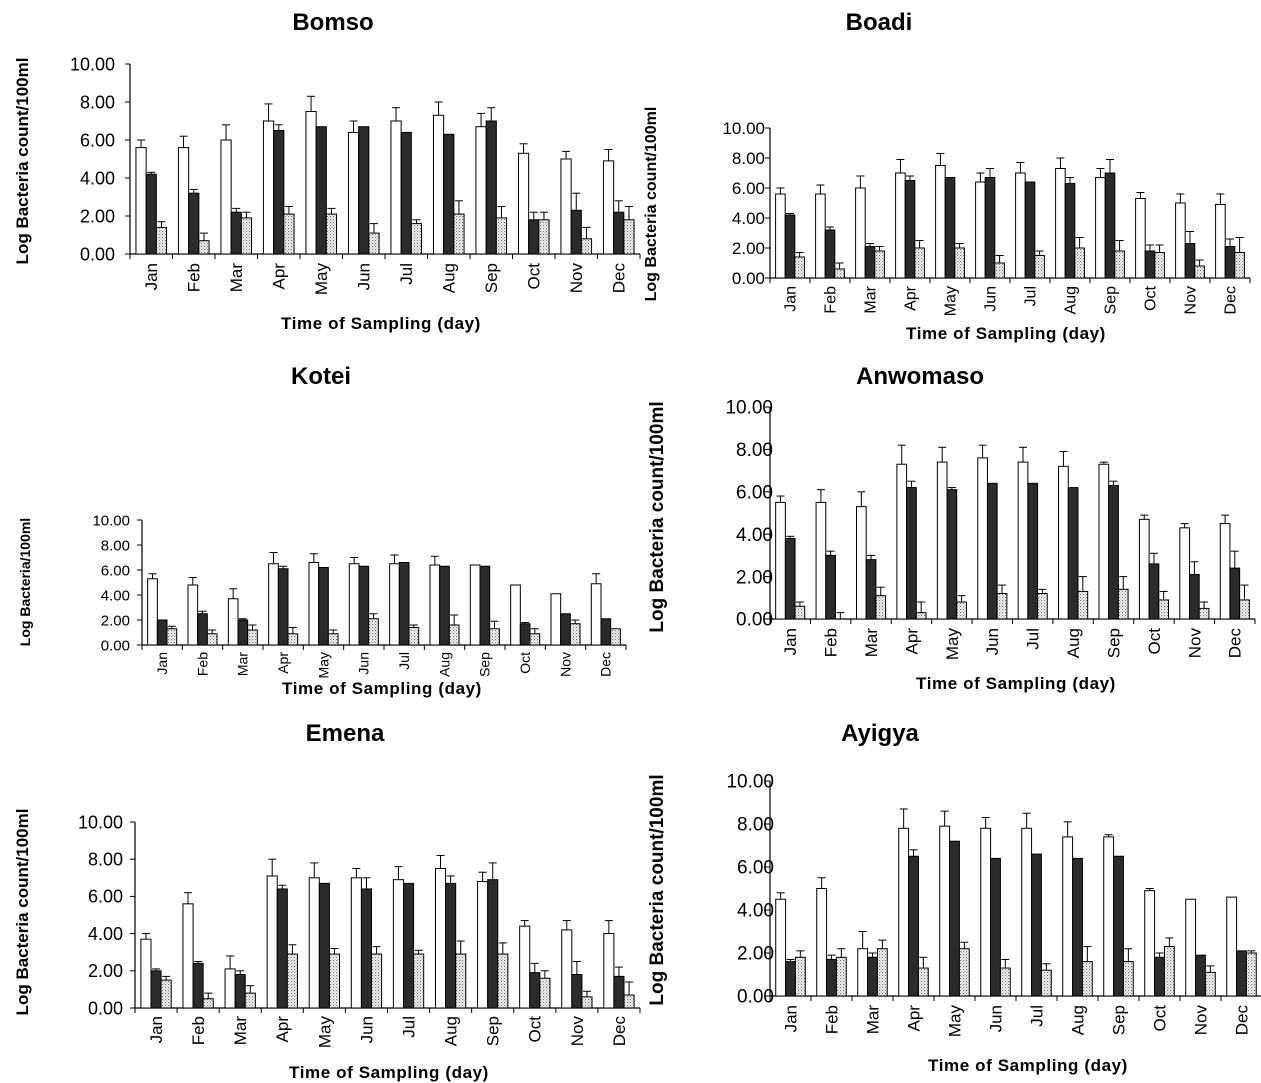 Image resolution: width=1261 pixels, height=1083 pixels. What do you see at coordinates (657, 516) in the screenshot?
I see `panel-ylabel-anwomaso: Log Bacteria count/100ml` at bounding box center [657, 516].